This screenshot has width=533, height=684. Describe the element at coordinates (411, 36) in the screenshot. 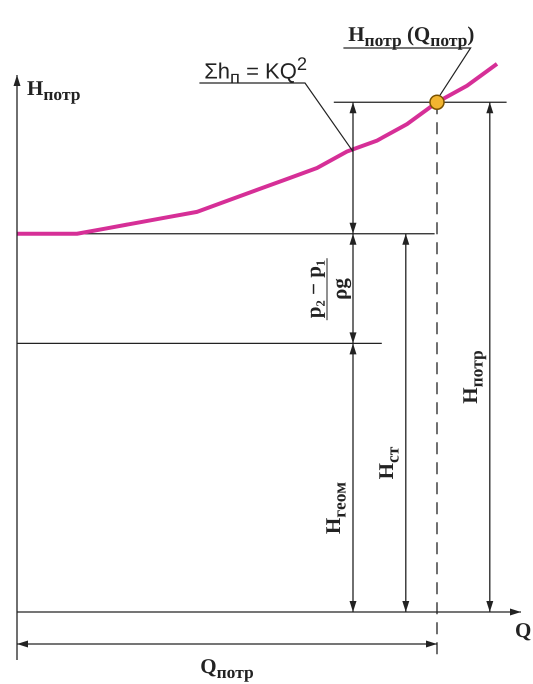

I see `text: H$_{потр}$ (Q$_{потр}$)` at that location.